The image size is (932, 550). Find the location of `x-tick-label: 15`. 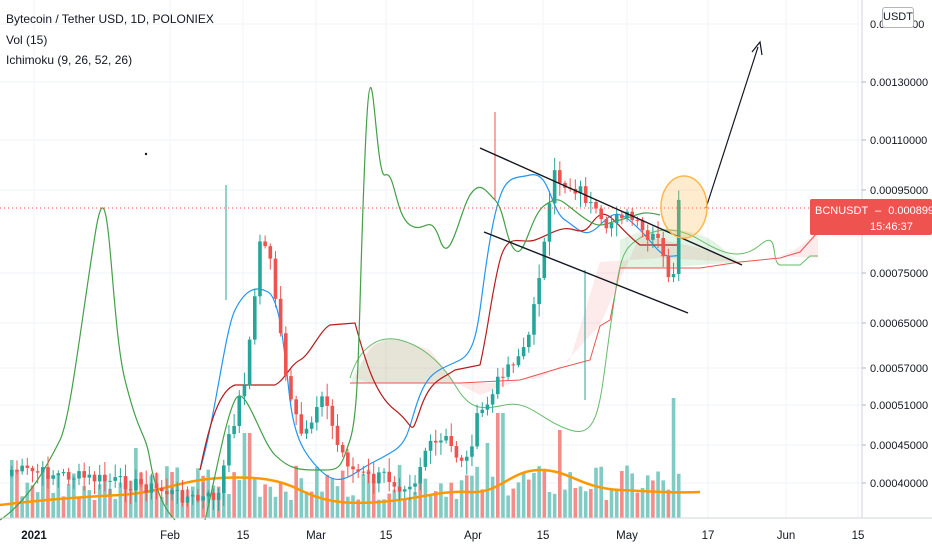

x-tick-label: 15 is located at coordinates (858, 536).